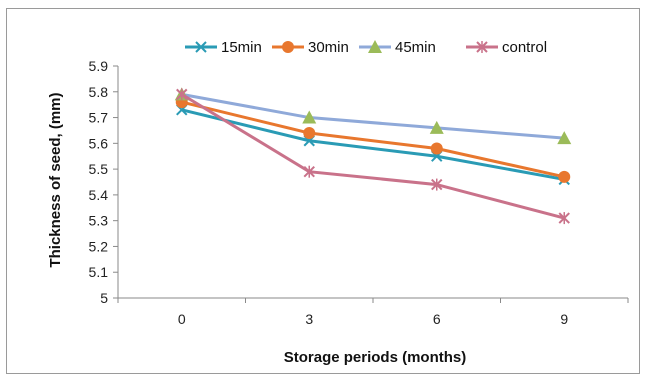  Describe the element at coordinates (309, 319) in the screenshot. I see `x-tick-label: 3` at that location.